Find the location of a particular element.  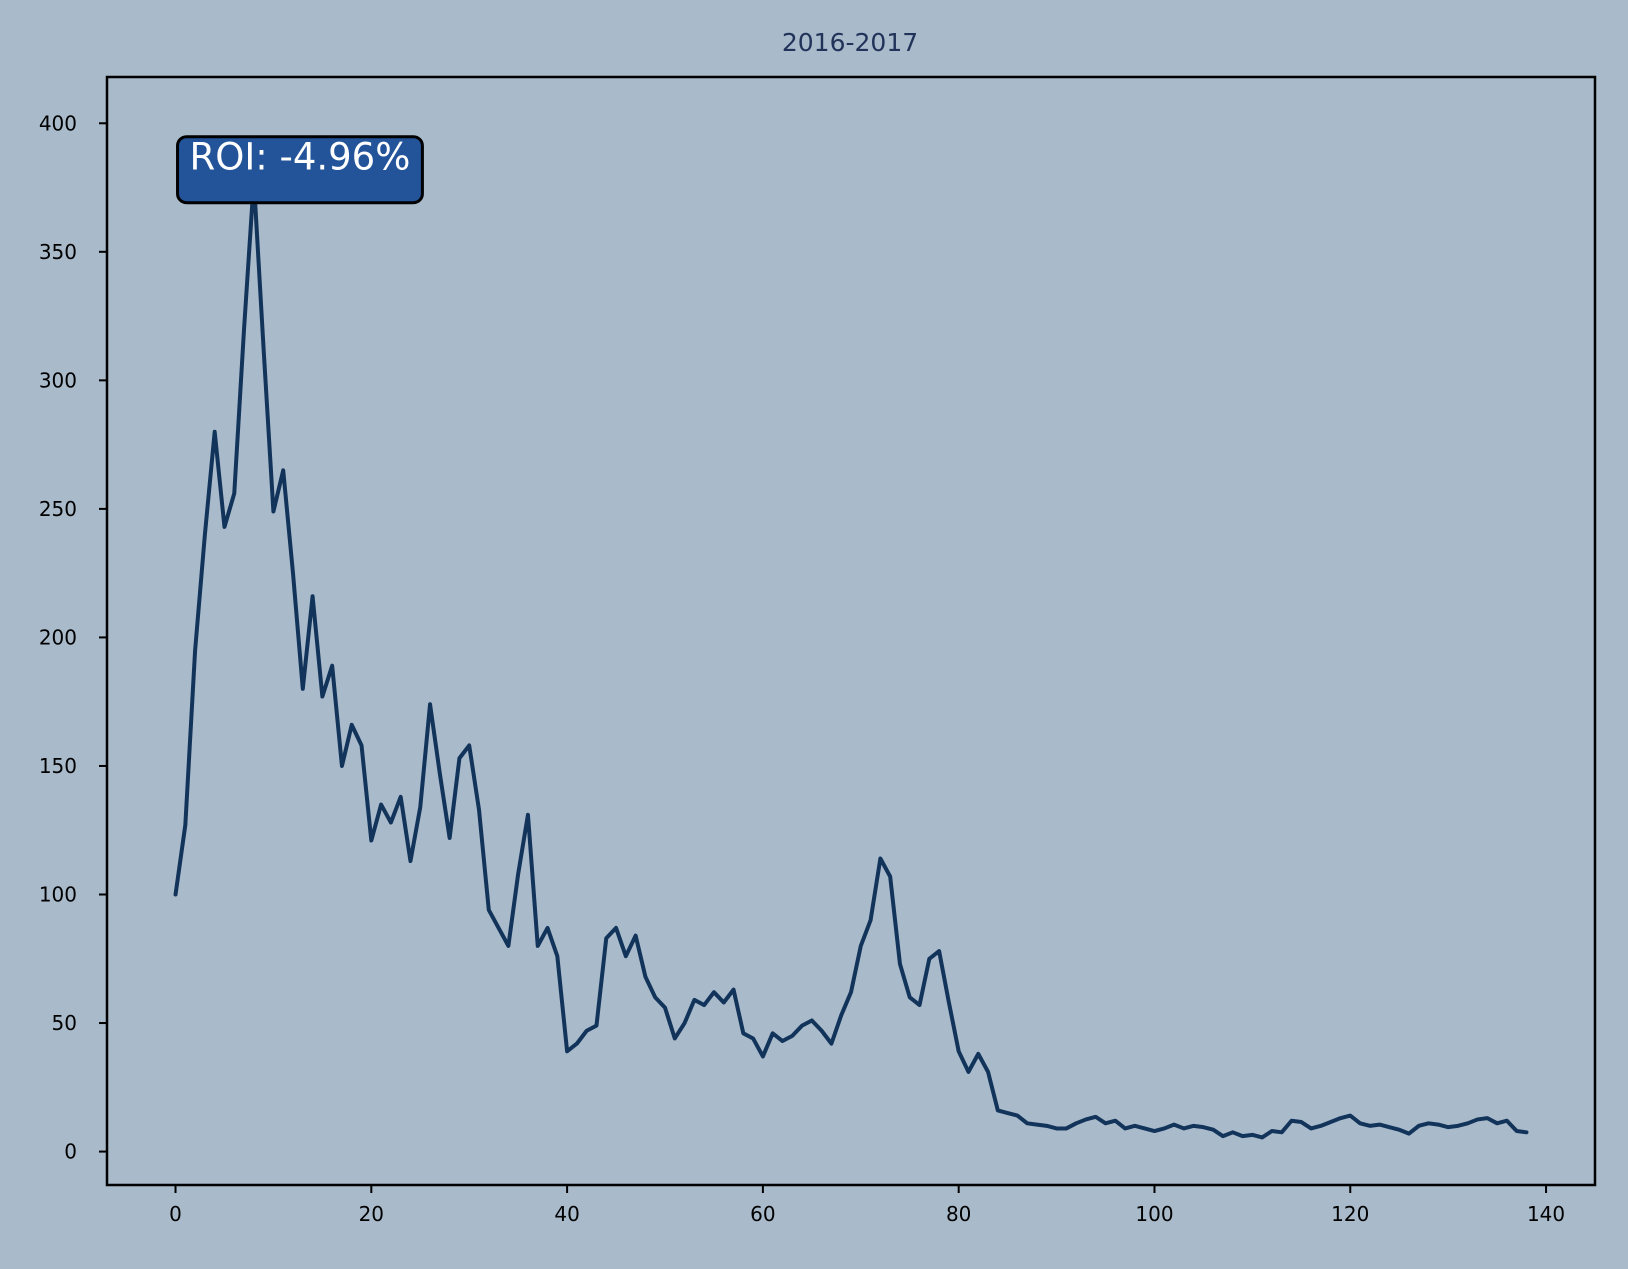

y-tick-label: 350 is located at coordinates (58, 252).